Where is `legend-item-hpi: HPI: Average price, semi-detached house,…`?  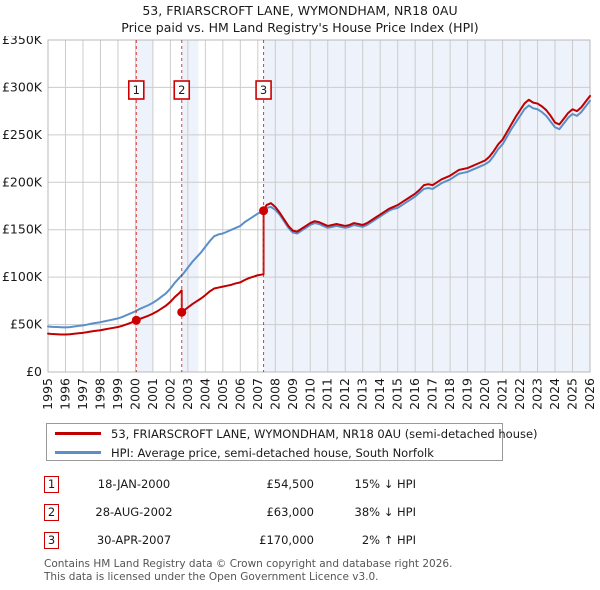 legend-item-hpi: HPI: Average price, semi-detached house,… is located at coordinates (274, 452).